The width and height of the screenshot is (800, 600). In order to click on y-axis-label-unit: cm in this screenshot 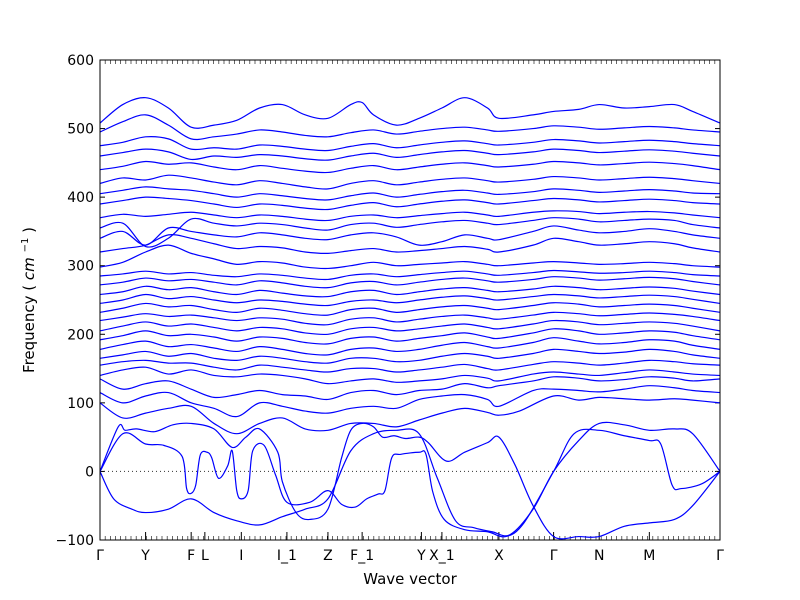, I will do `click(29, 268)`.